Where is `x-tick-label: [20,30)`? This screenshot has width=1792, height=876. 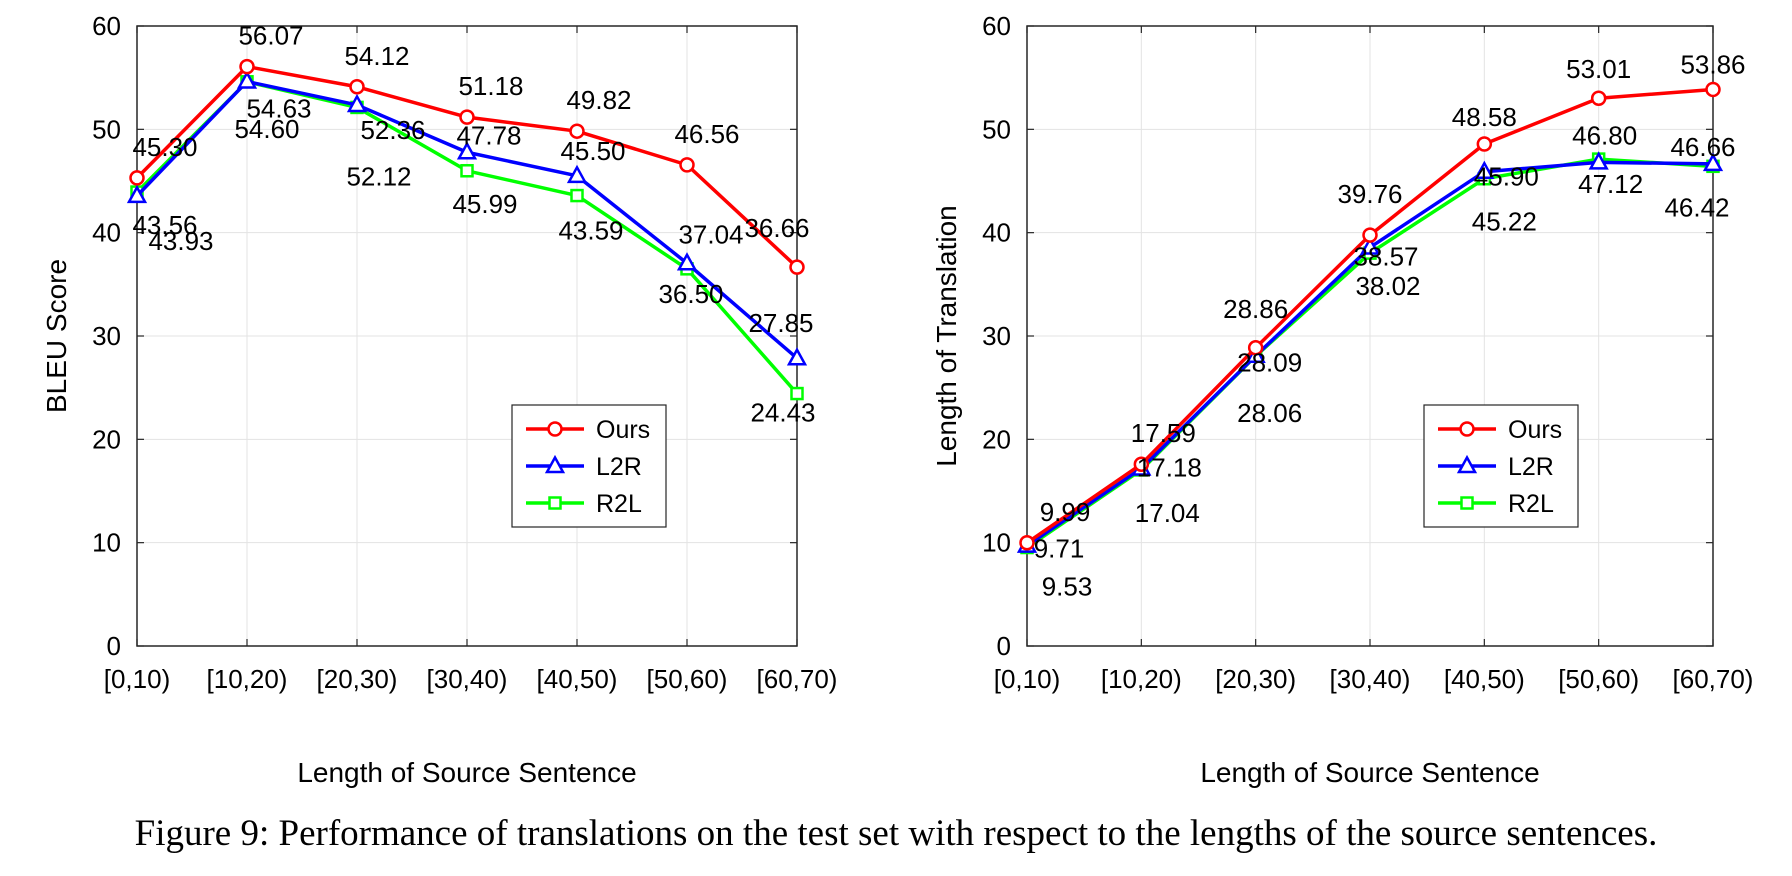
x-tick-label: [20,30) is located at coordinates (1255, 679).